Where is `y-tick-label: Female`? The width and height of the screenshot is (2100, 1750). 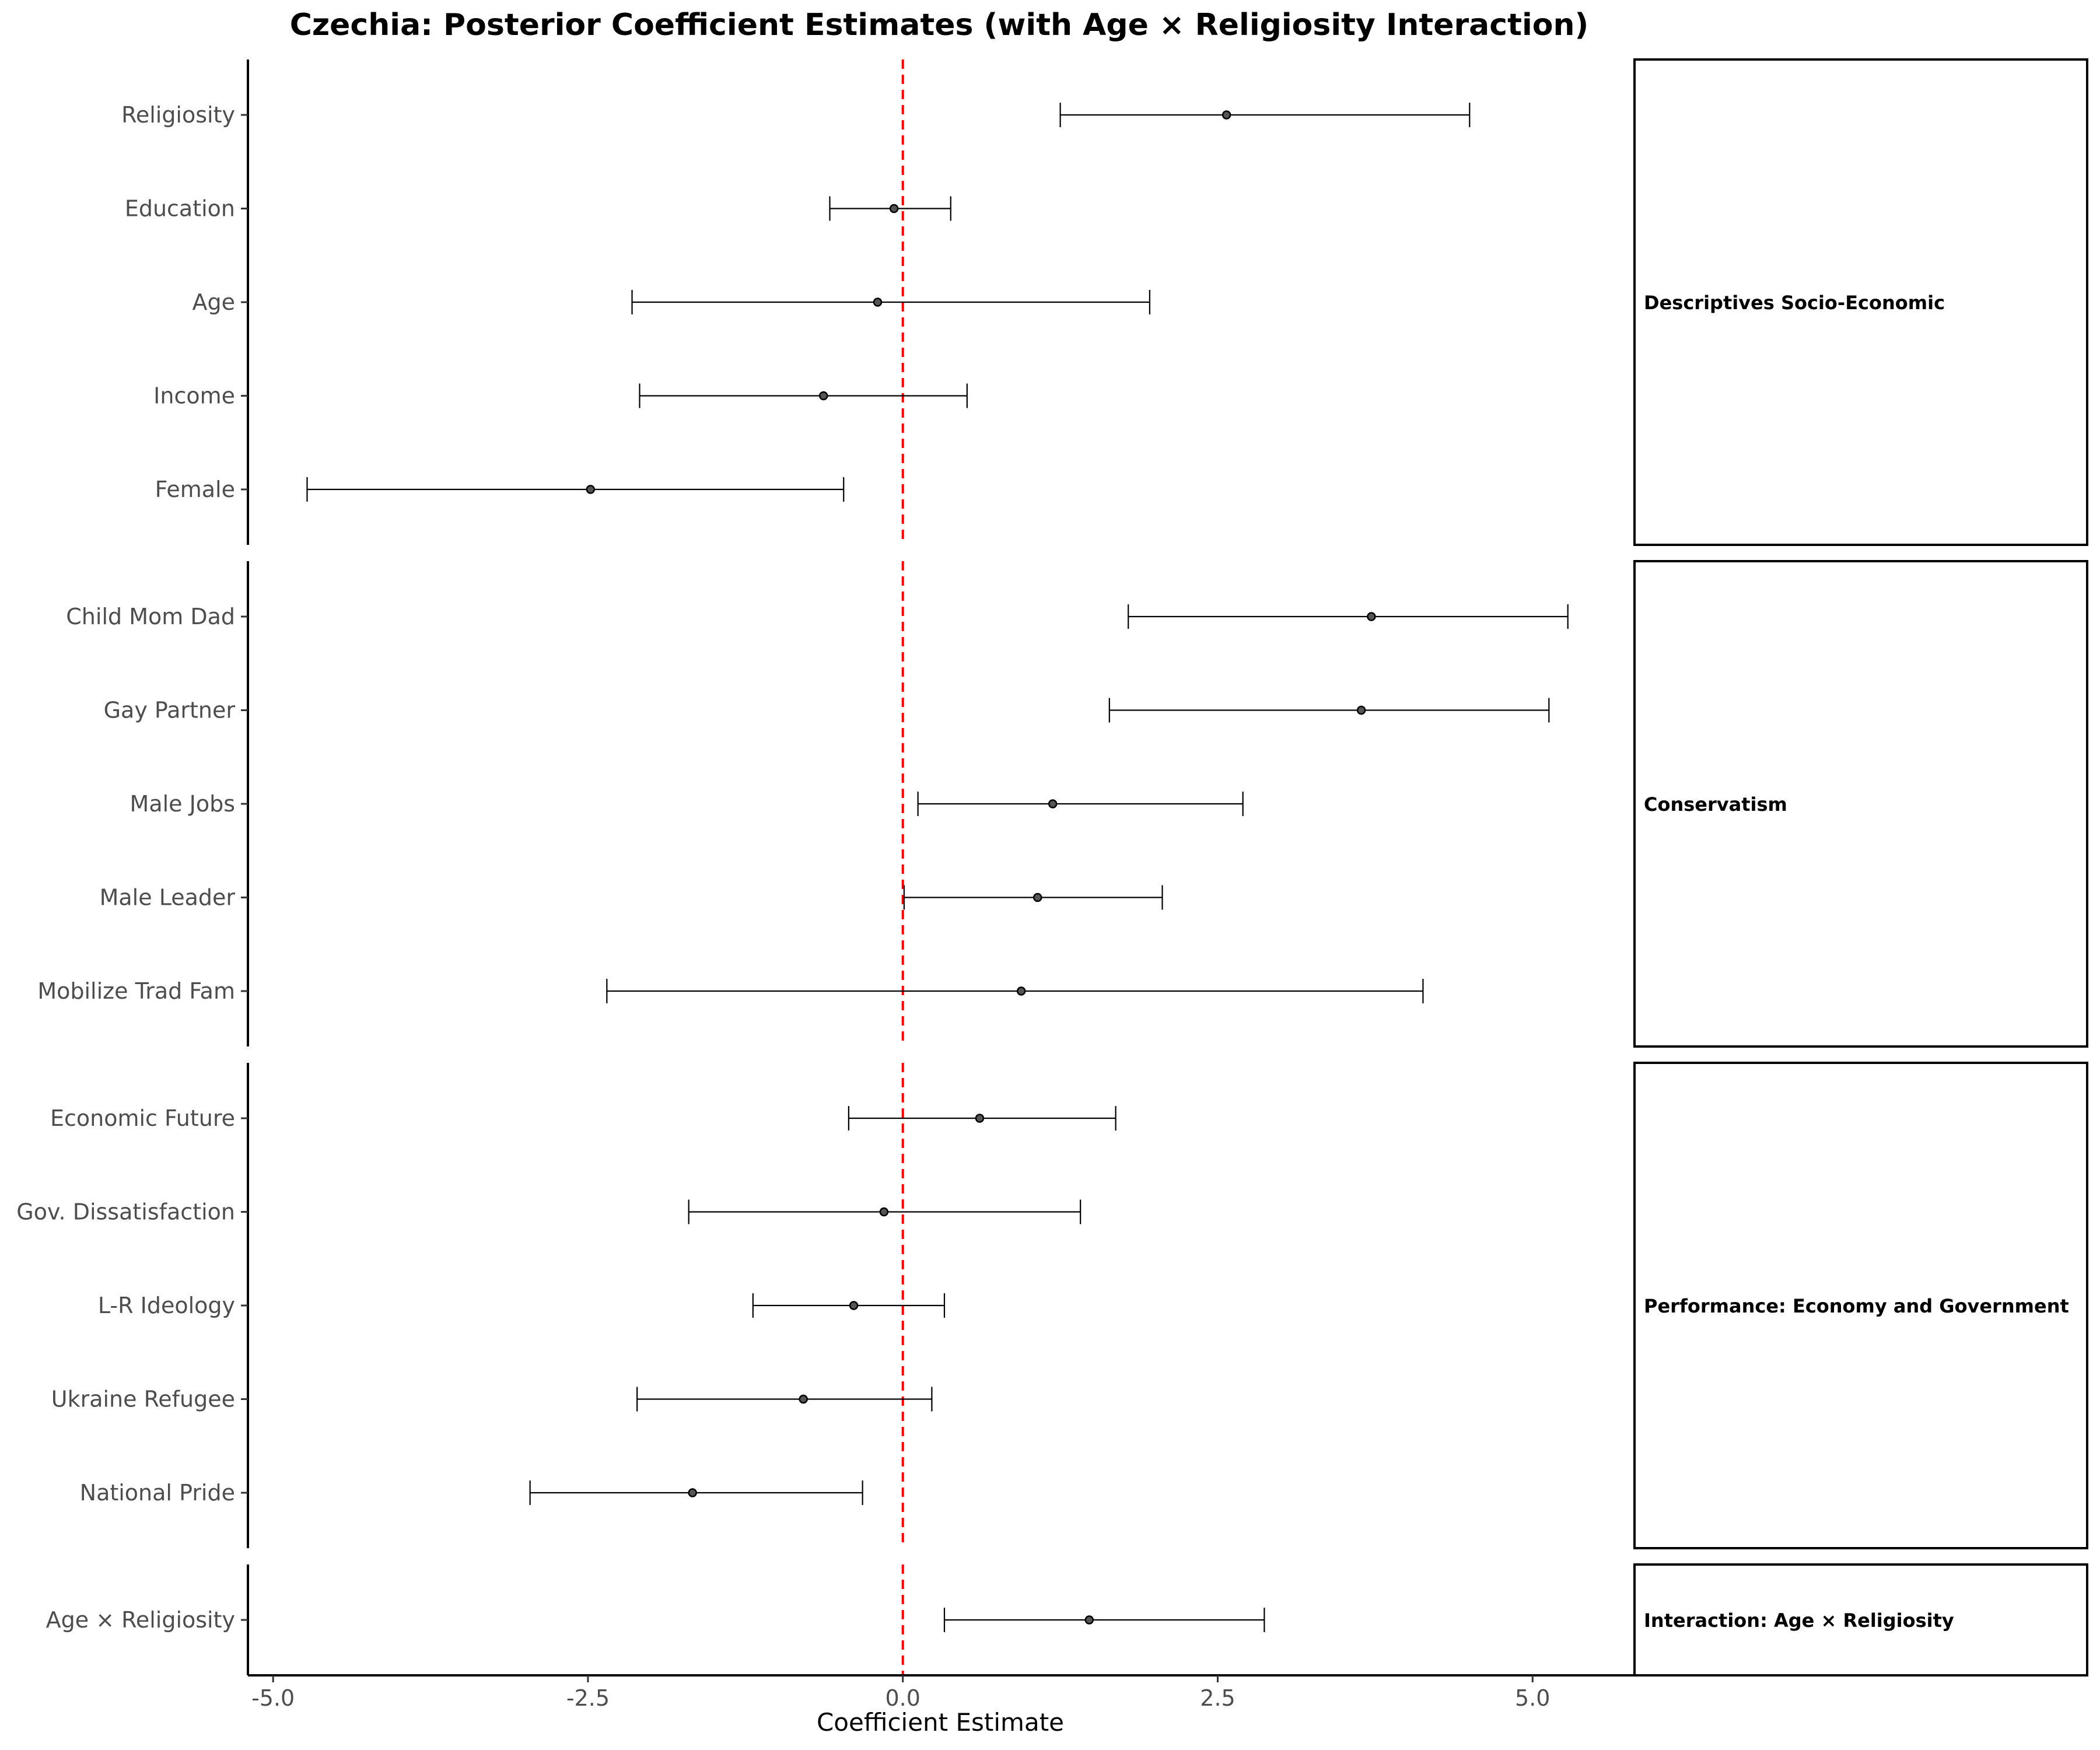 y-tick-label: Female is located at coordinates (195, 489).